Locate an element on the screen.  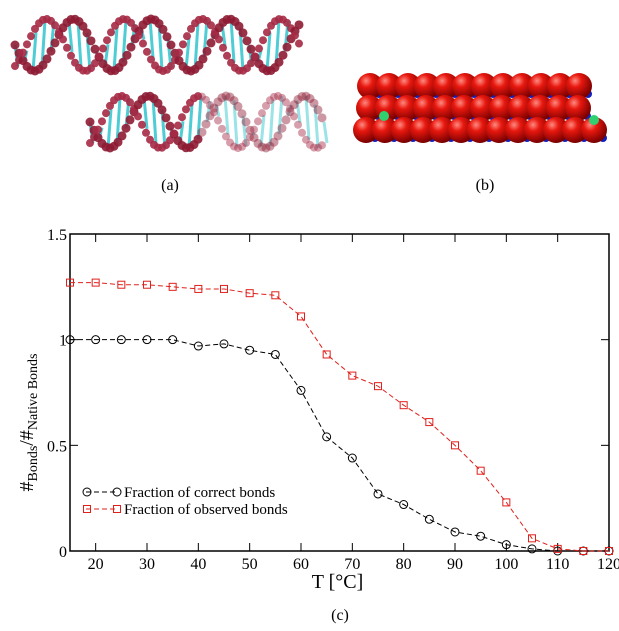
y-tick-label: 1.5 is located at coordinates (57, 235).